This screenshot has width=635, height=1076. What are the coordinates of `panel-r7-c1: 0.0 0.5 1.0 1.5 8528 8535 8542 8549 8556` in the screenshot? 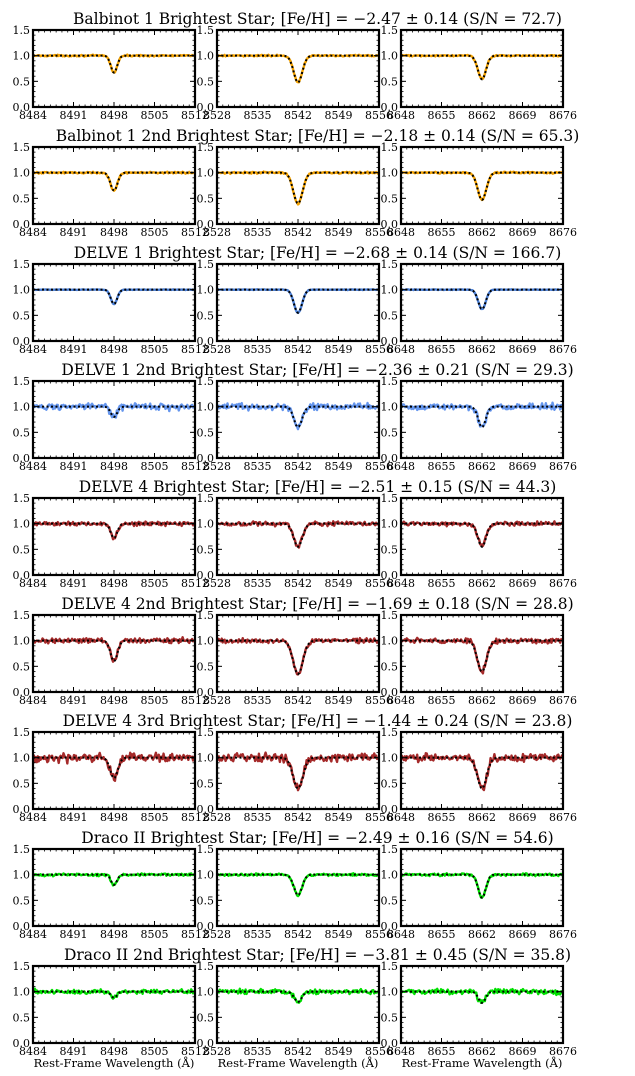 It's located at (295, 892).